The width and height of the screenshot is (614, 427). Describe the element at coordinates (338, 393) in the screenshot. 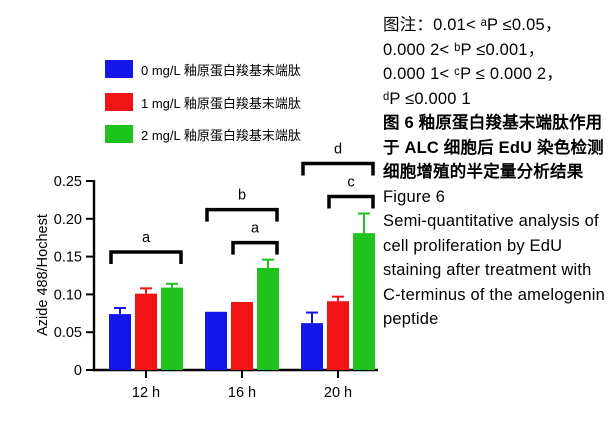

I see `x-tick-label: 20 h` at that location.